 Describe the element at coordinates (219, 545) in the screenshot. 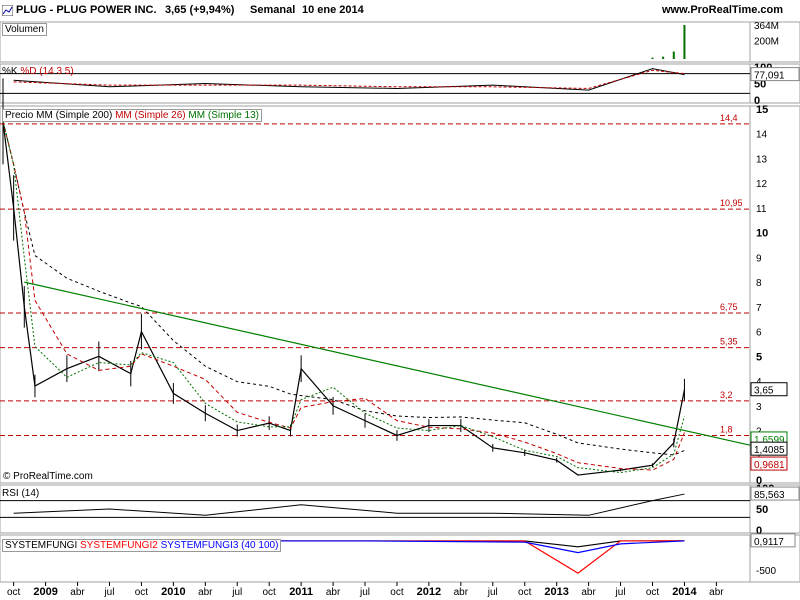

I see `fungi3-label: SYSTEMFUNGI3 (40 100)` at that location.